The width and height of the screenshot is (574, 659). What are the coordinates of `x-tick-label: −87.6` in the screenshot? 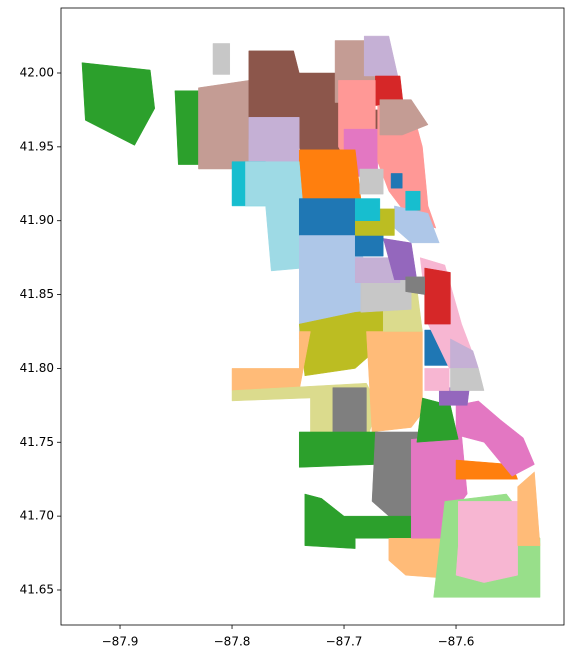 It's located at (456, 642).